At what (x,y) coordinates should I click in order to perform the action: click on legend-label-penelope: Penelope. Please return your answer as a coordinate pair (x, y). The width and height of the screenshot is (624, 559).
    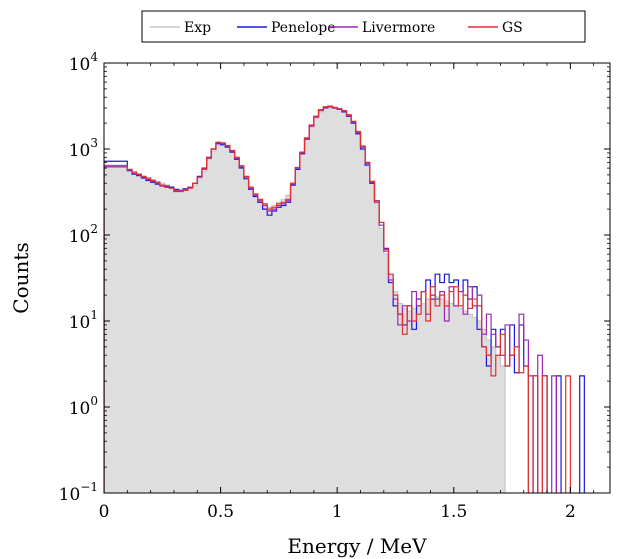
    Looking at the image, I should click on (303, 28).